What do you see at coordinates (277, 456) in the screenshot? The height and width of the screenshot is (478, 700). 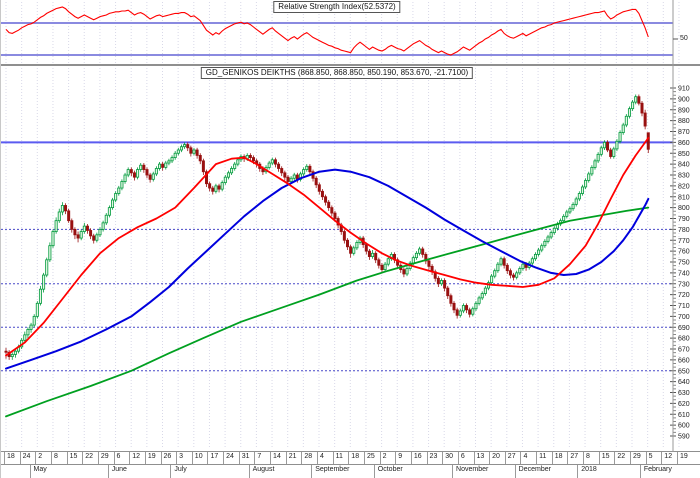 I see `week-tick-label: 14` at bounding box center [277, 456].